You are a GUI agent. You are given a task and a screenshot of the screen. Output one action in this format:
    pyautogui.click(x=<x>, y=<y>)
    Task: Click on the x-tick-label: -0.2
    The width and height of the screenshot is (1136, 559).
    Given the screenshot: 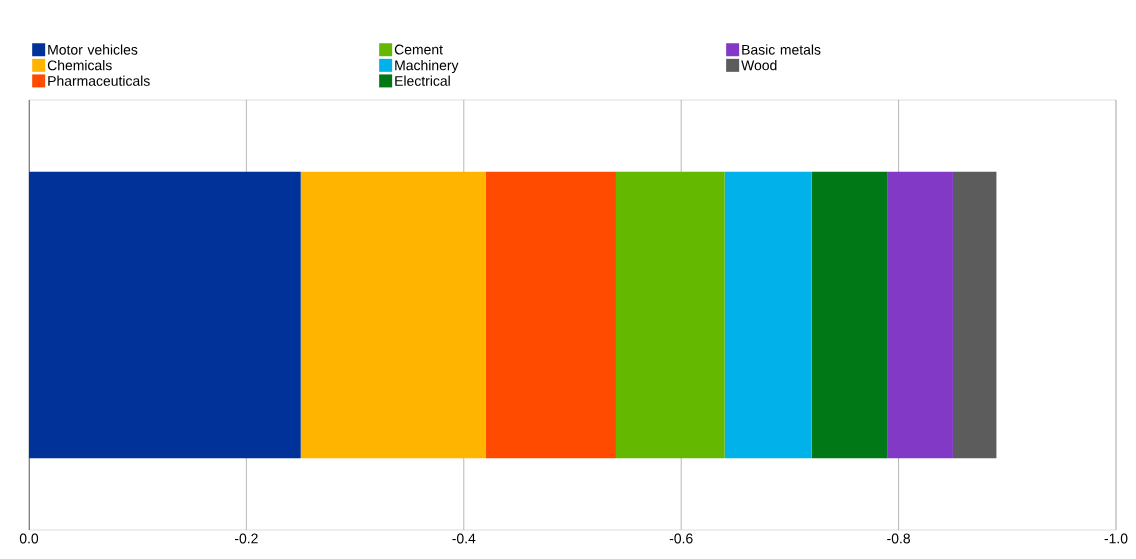 What is the action you would take?
    pyautogui.click(x=246, y=538)
    